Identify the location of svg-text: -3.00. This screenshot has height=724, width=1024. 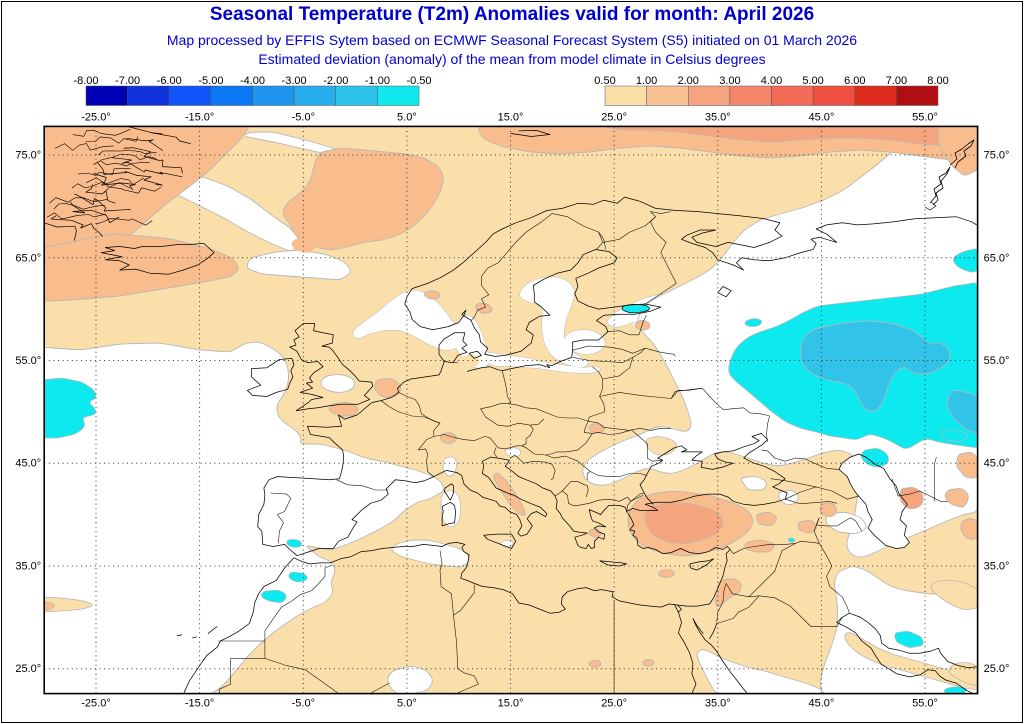
(294, 81).